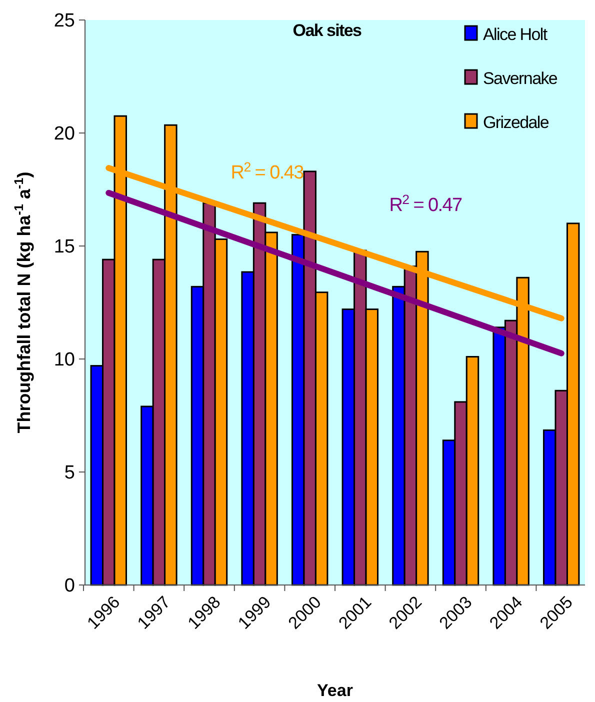 The height and width of the screenshot is (702, 595). Describe the element at coordinates (515, 34) in the screenshot. I see `legend-label: Alice Holt` at that location.